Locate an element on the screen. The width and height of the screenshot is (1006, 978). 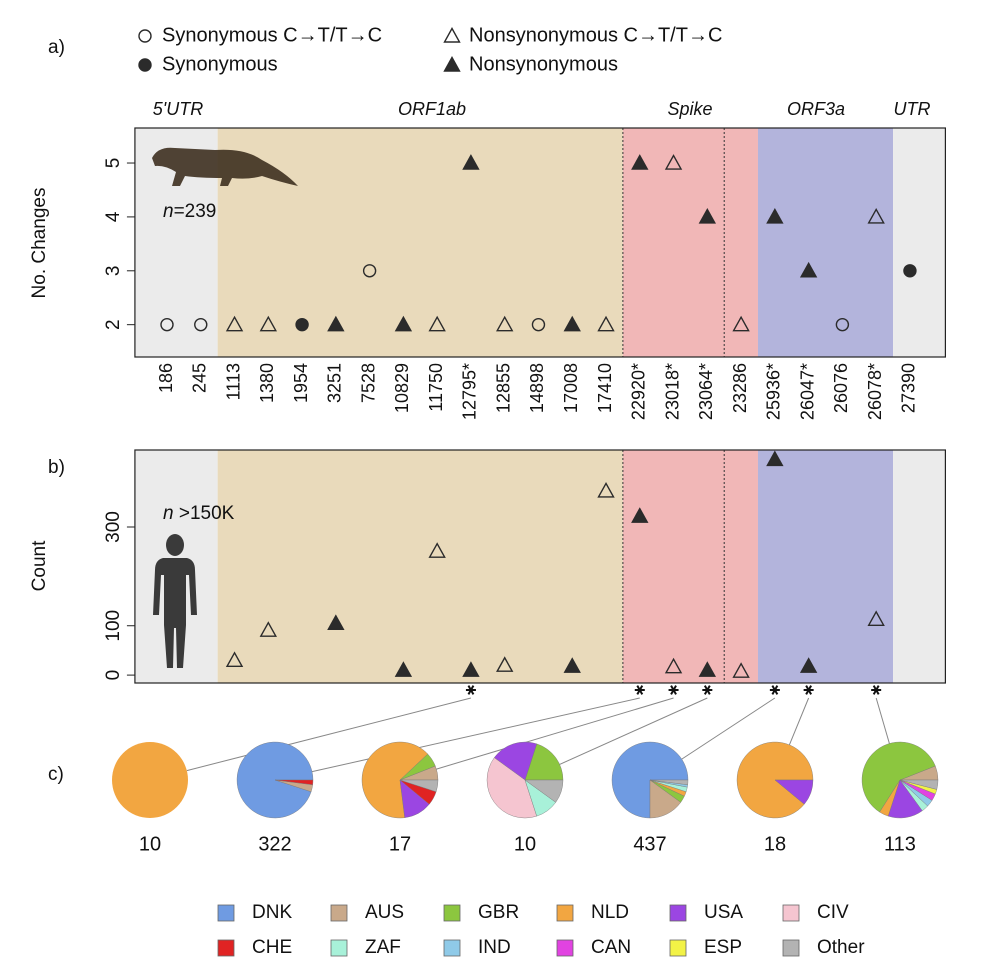
legend-label: ZAF is located at coordinates (383, 947).